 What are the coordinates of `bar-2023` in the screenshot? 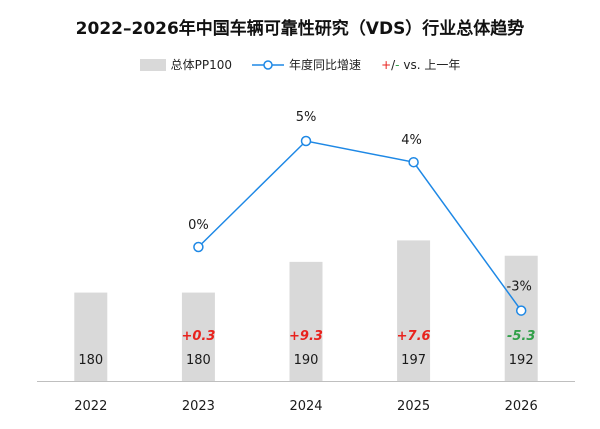 It's located at (198, 336).